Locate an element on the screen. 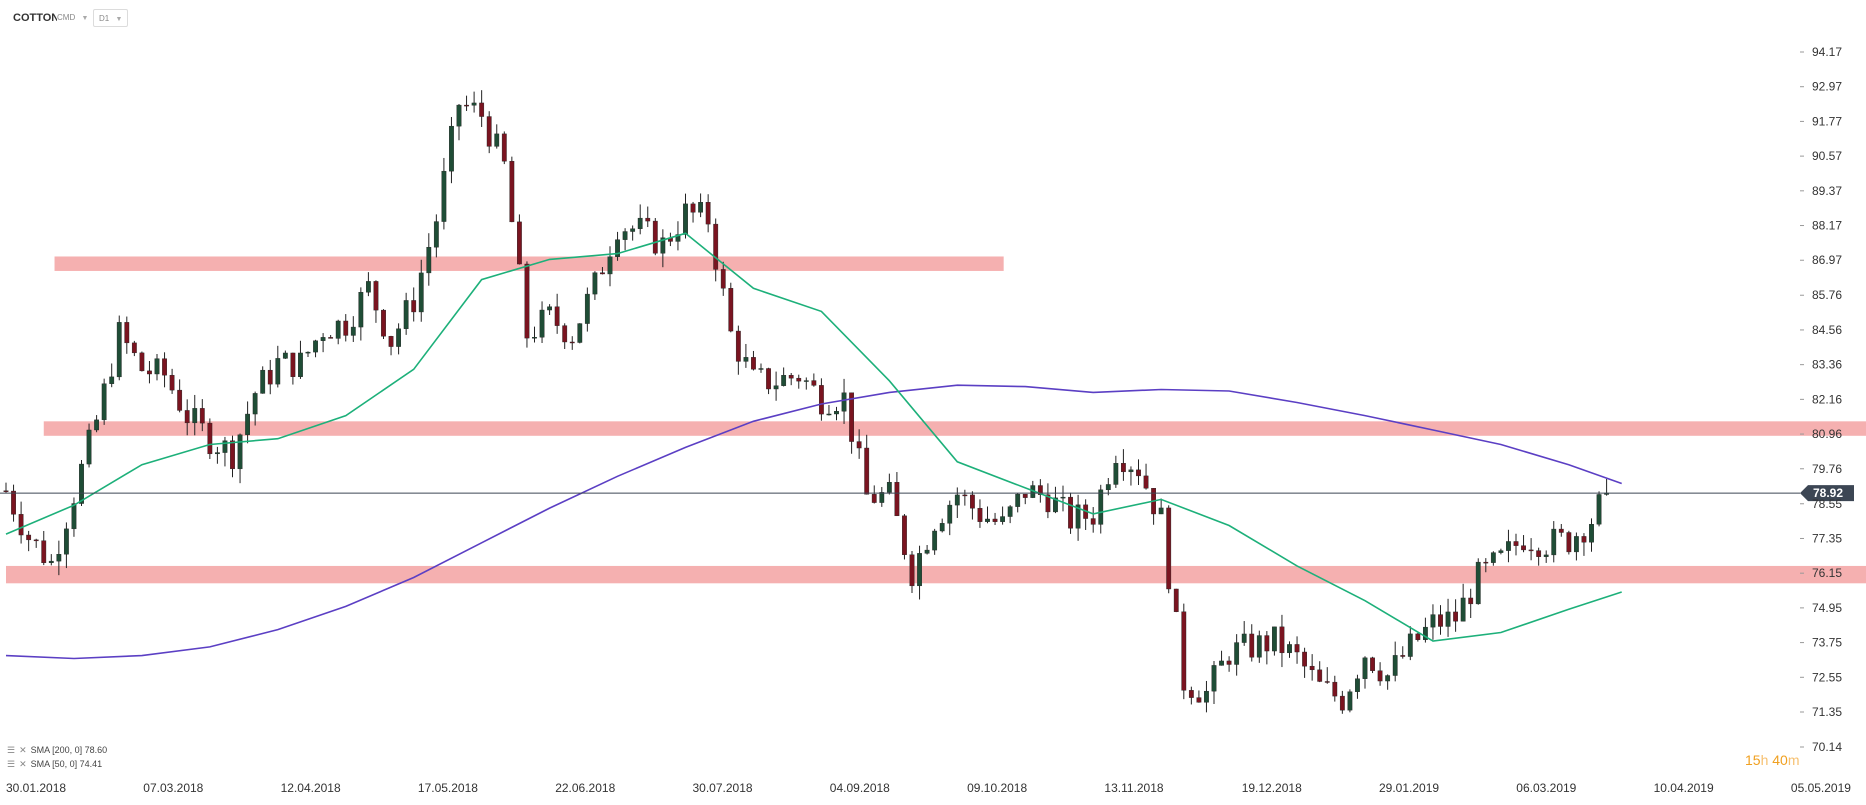 Image resolution: width=1866 pixels, height=805 pixels. y-tick-label: 73.75 is located at coordinates (1827, 643).